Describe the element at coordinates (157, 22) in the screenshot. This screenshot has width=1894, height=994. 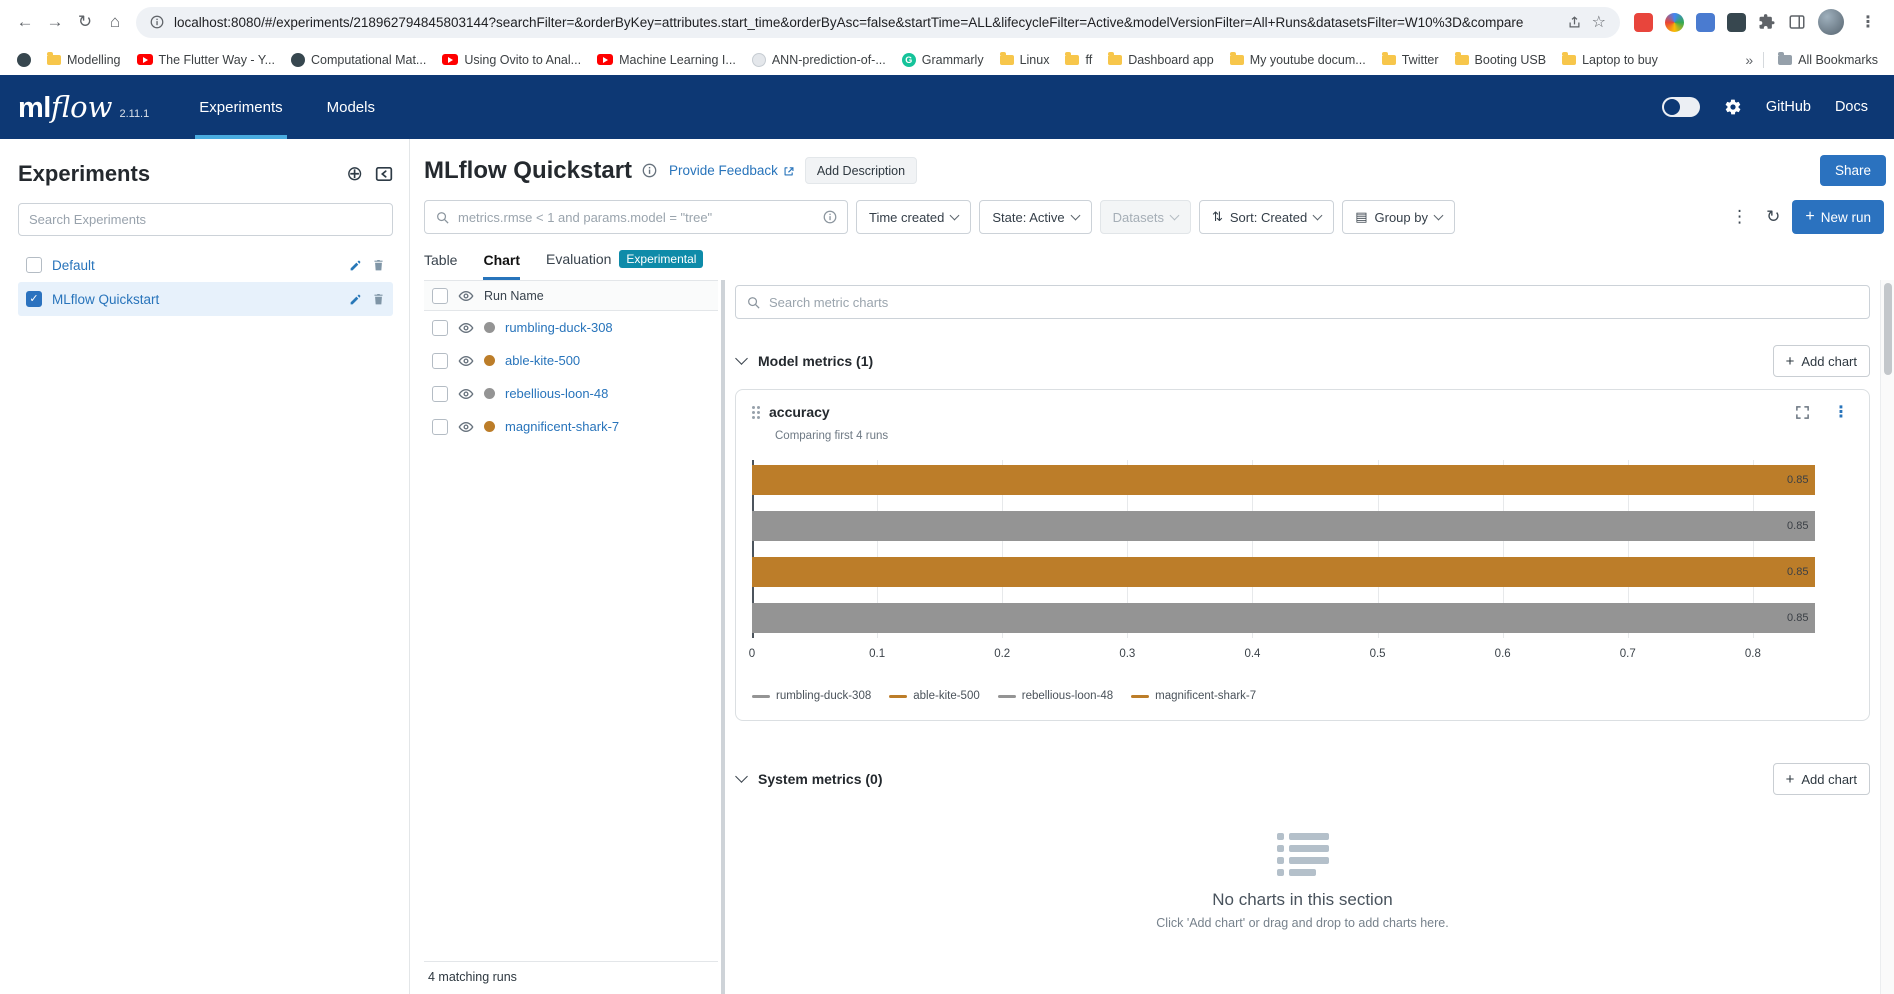
I see `site-info-icon` at that location.